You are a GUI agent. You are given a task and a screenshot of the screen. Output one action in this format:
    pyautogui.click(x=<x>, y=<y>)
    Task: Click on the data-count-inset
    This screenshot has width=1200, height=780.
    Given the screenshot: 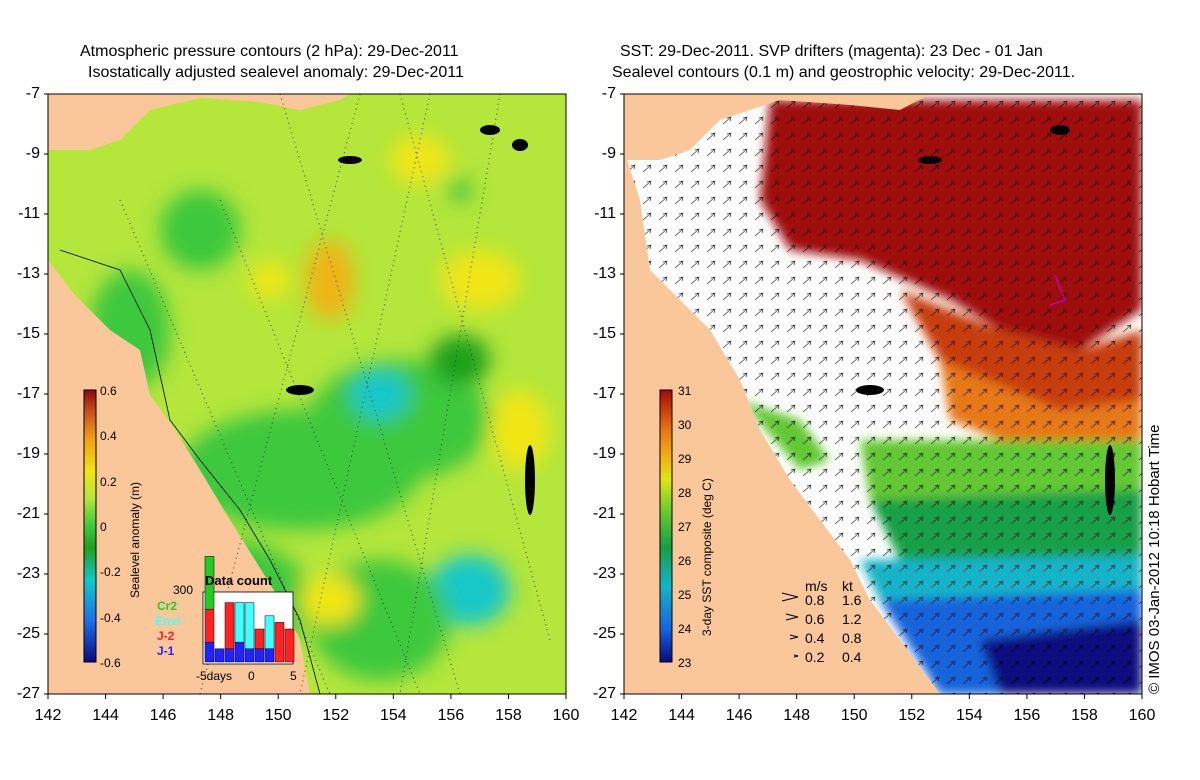 What is the action you would take?
    pyautogui.click(x=248, y=610)
    